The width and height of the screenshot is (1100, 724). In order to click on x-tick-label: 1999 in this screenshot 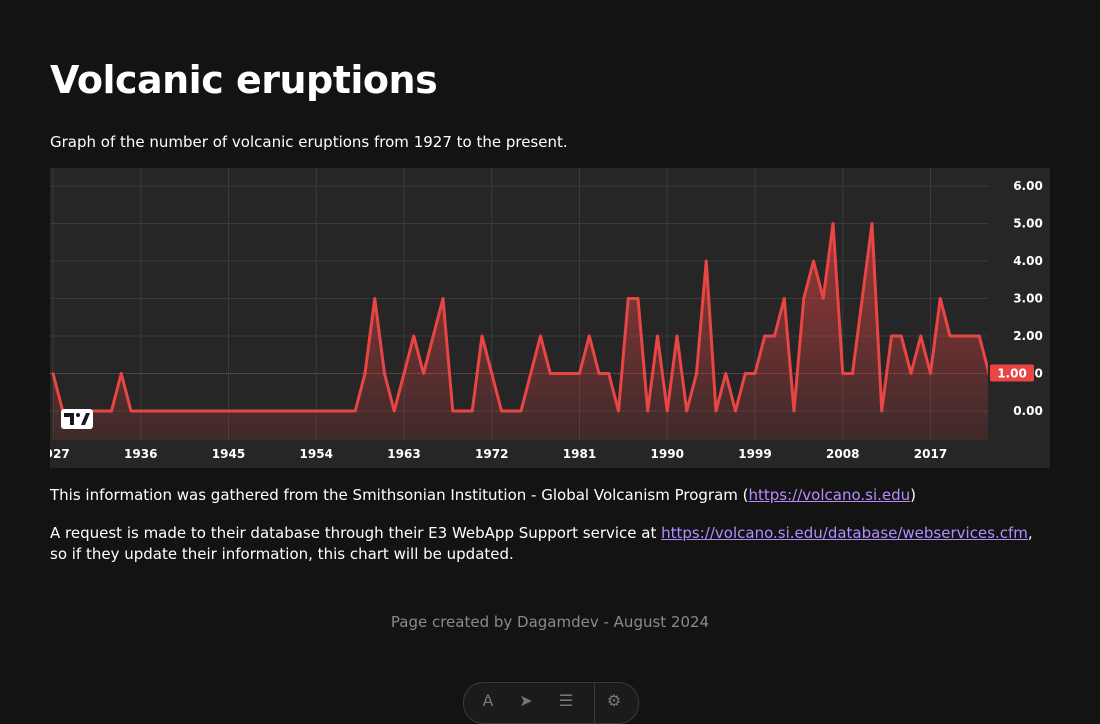, I will do `click(754, 454)`.